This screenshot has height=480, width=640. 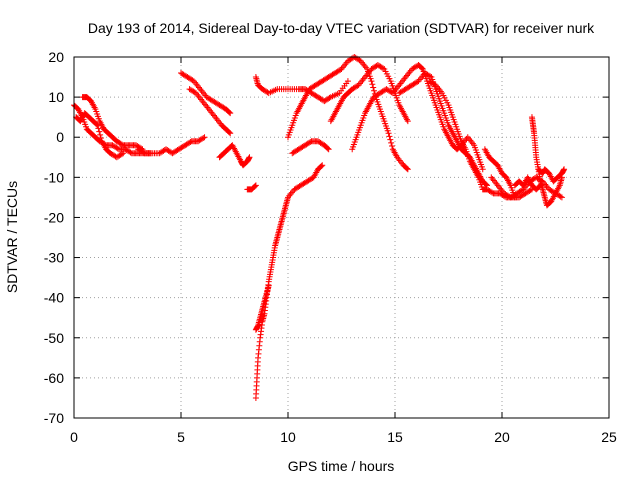 What do you see at coordinates (56, 57) in the screenshot?
I see `y-tick-label: 20` at bounding box center [56, 57].